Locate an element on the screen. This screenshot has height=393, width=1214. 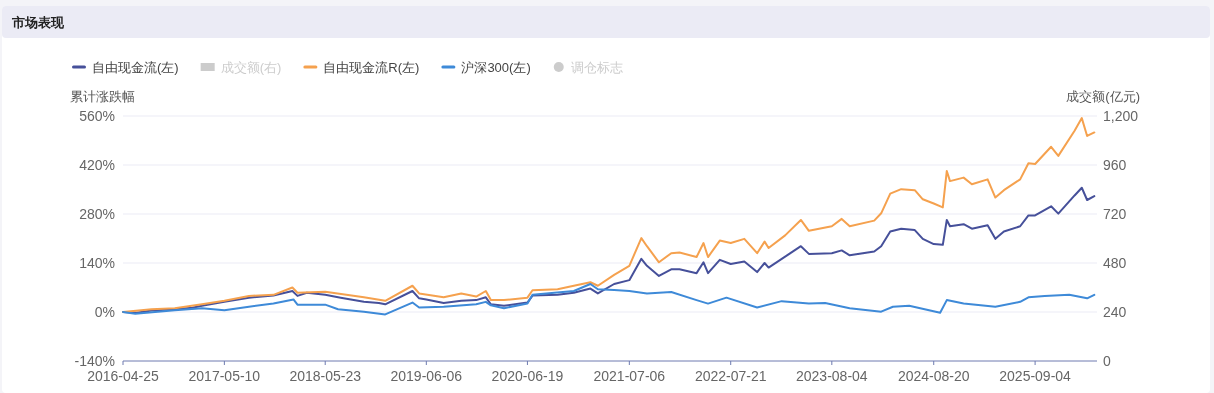
y-tick-label: -140% is located at coordinates (94, 361).